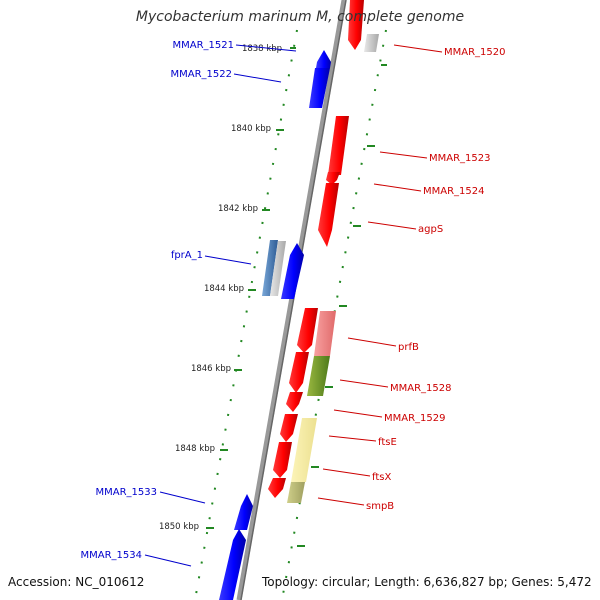  I want to click on label-mmar-1523: MMAR_1523, so click(460, 158).